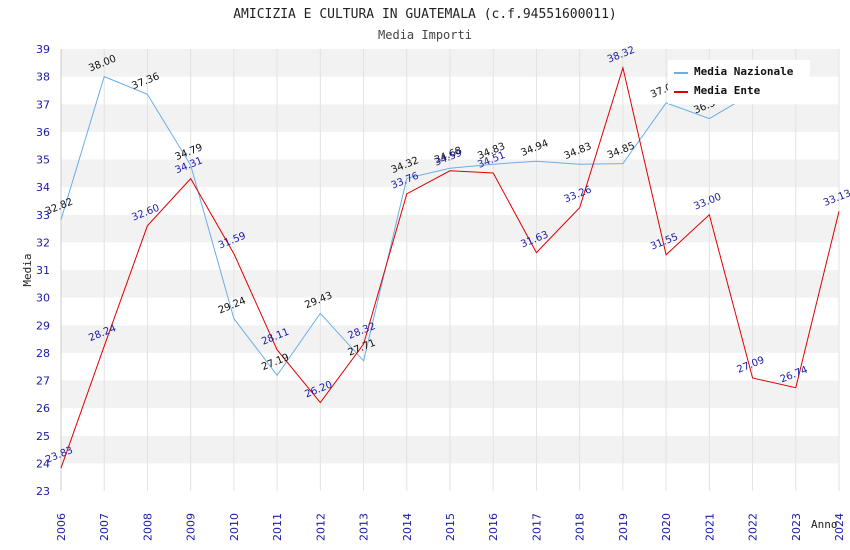 This screenshot has width=850, height=550. What do you see at coordinates (43, 242) in the screenshot?
I see `y-tick-label: 32` at bounding box center [43, 242].